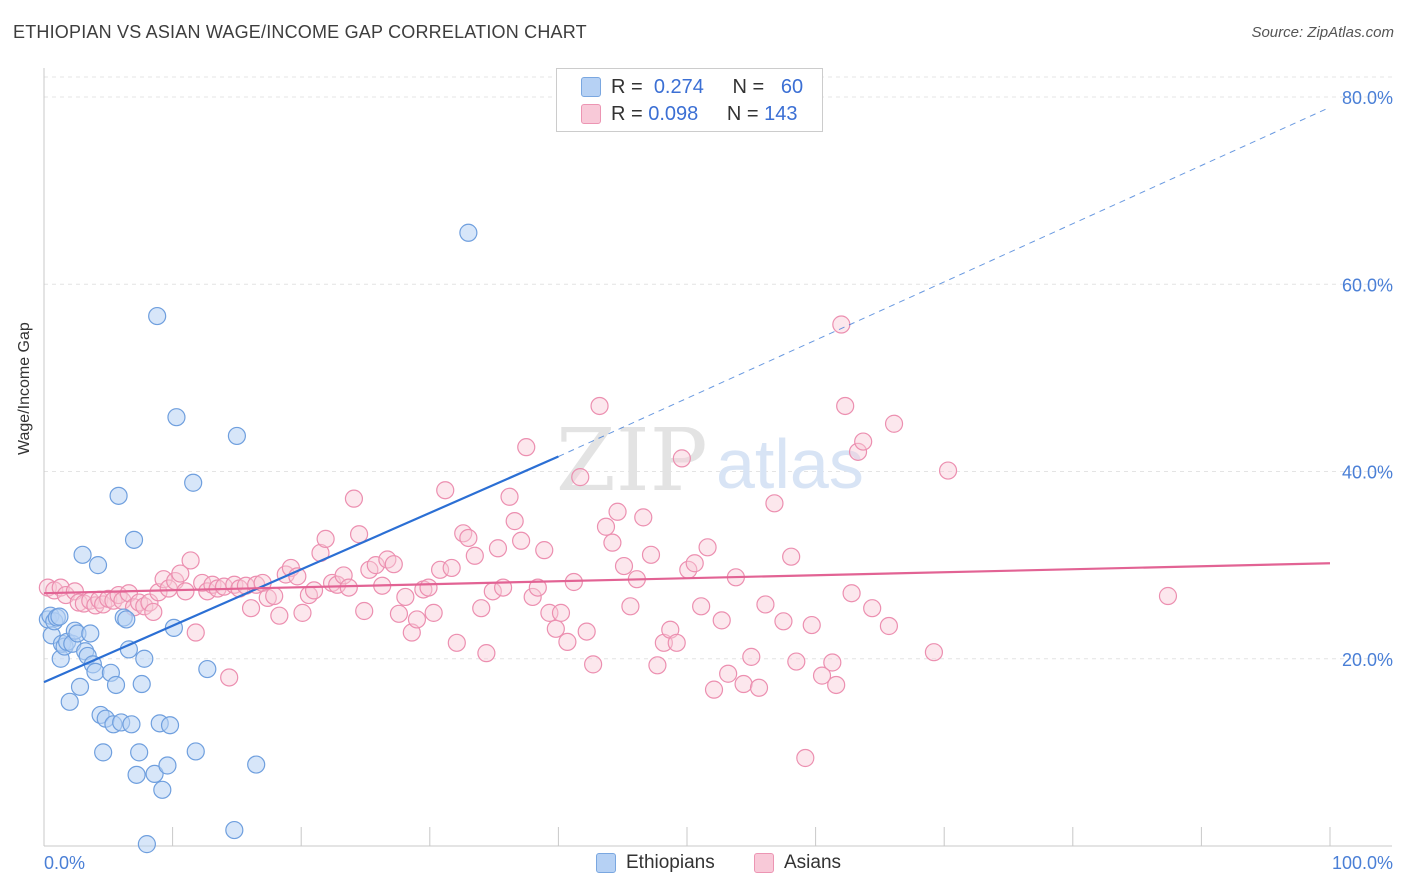 The image size is (1406, 892). What do you see at coordinates (1367, 660) in the screenshot?
I see `y-tick-label: 20.0%` at bounding box center [1367, 660].